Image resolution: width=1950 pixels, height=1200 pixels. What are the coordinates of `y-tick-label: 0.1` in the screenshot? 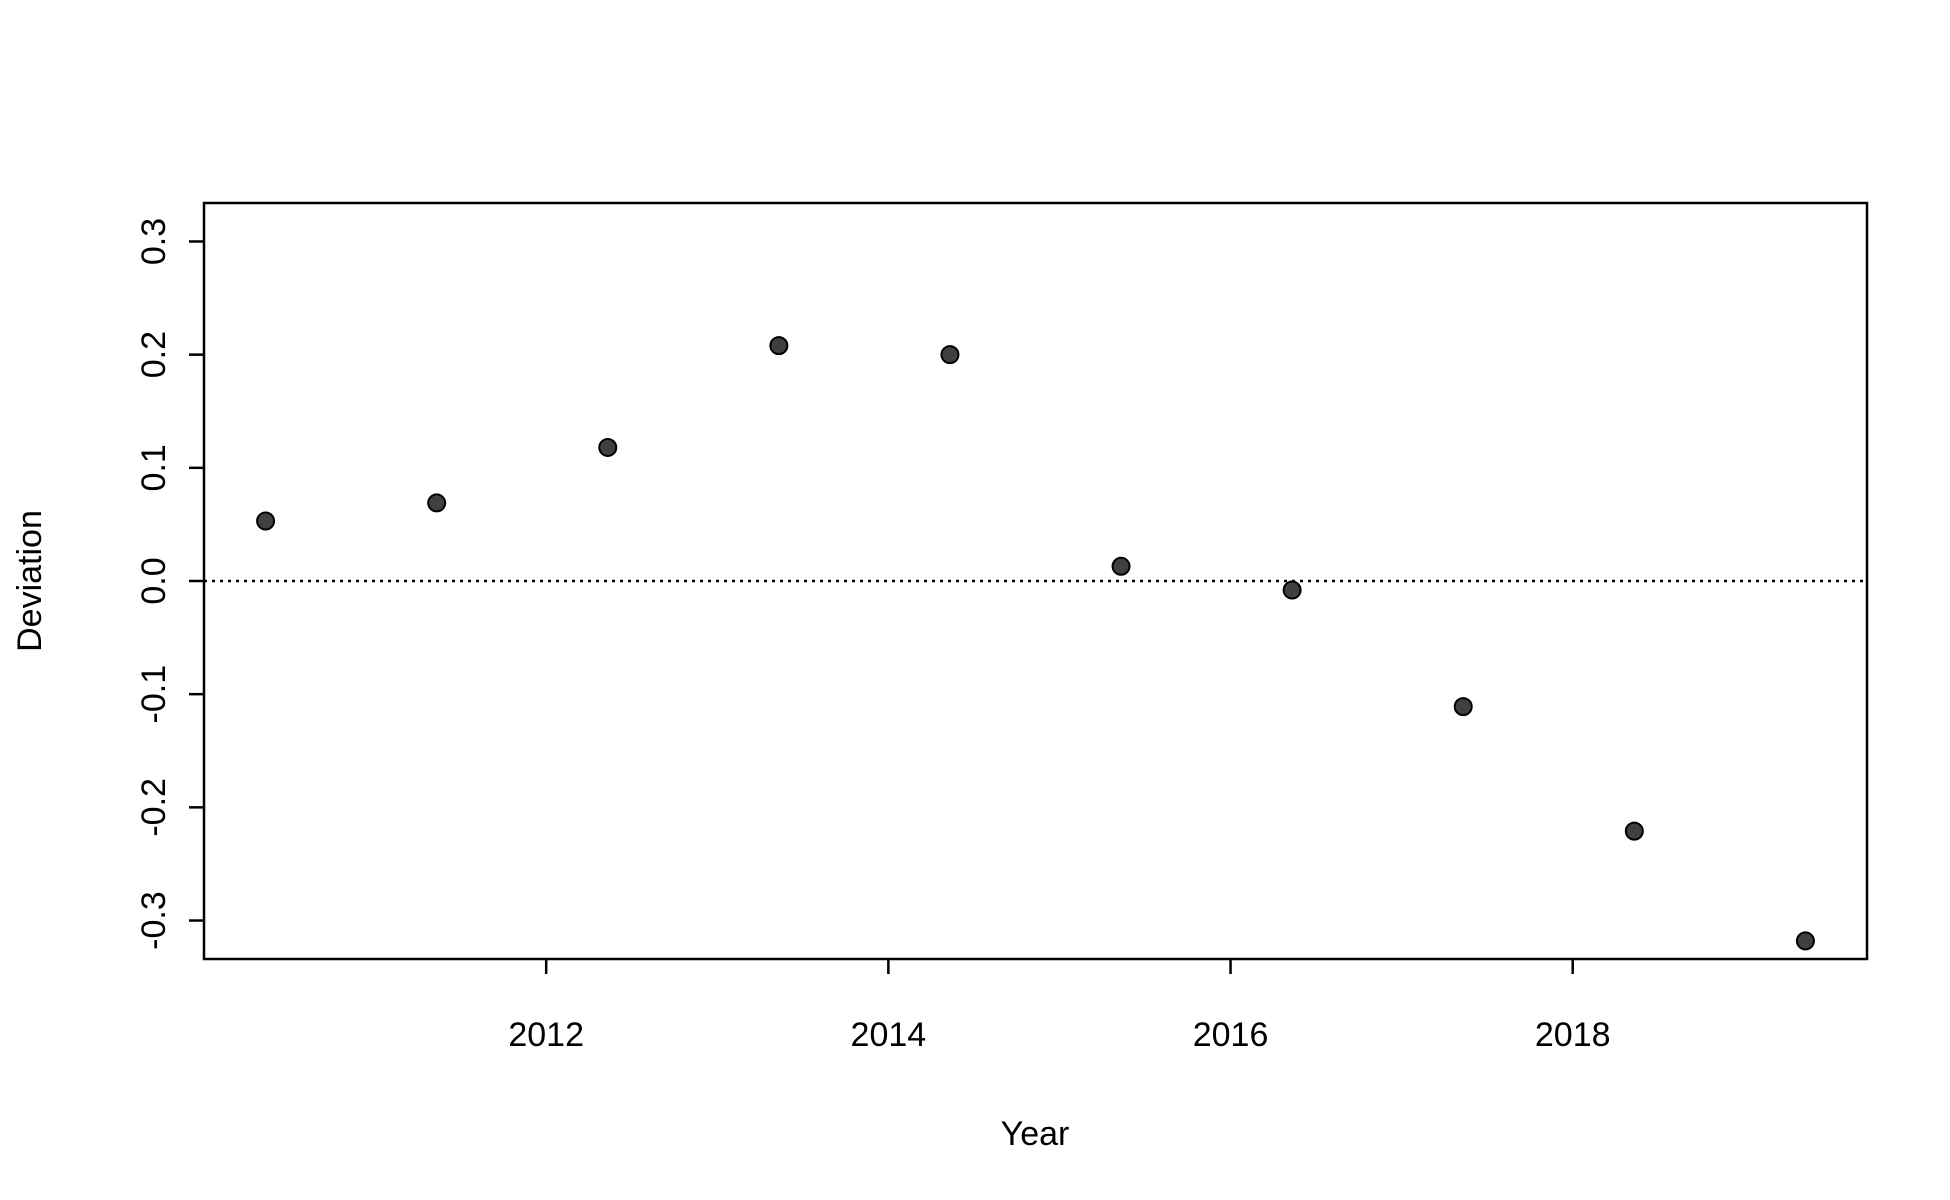 It's located at (154, 467).